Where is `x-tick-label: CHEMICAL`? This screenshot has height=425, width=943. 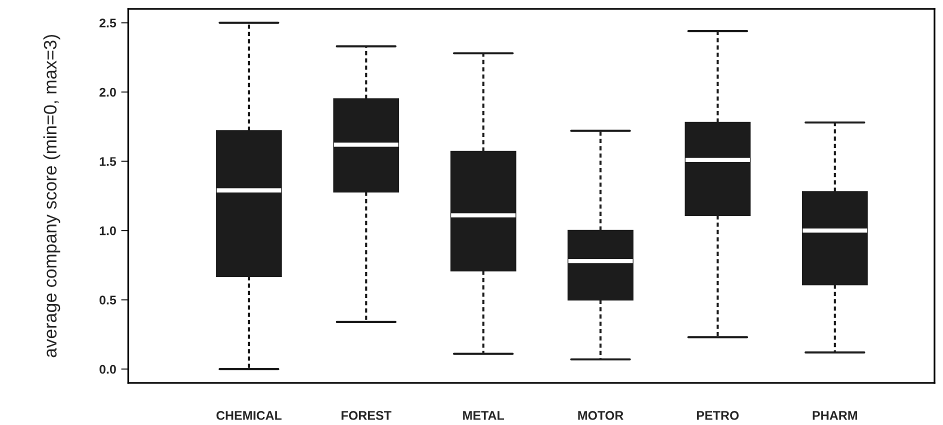
x-tick-label: CHEMICAL is located at coordinates (249, 415).